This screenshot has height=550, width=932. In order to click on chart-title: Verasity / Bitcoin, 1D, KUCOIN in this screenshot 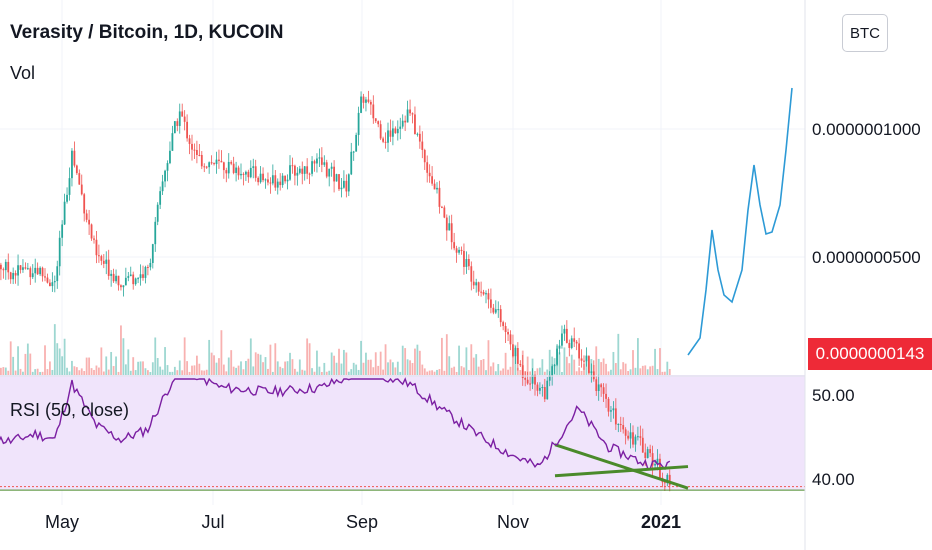, I will do `click(147, 32)`.